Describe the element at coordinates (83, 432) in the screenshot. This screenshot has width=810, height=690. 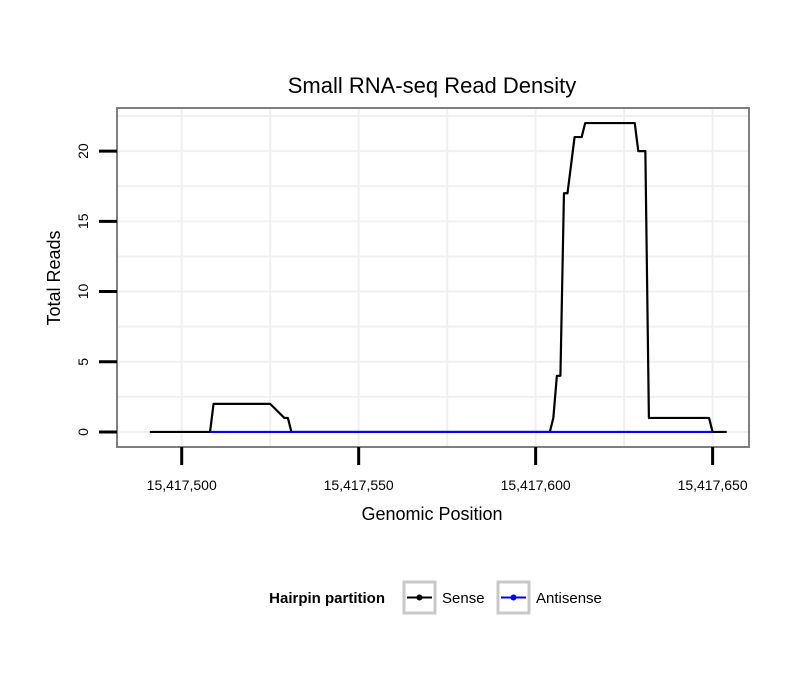
I see `y-tick-label: 0` at that location.